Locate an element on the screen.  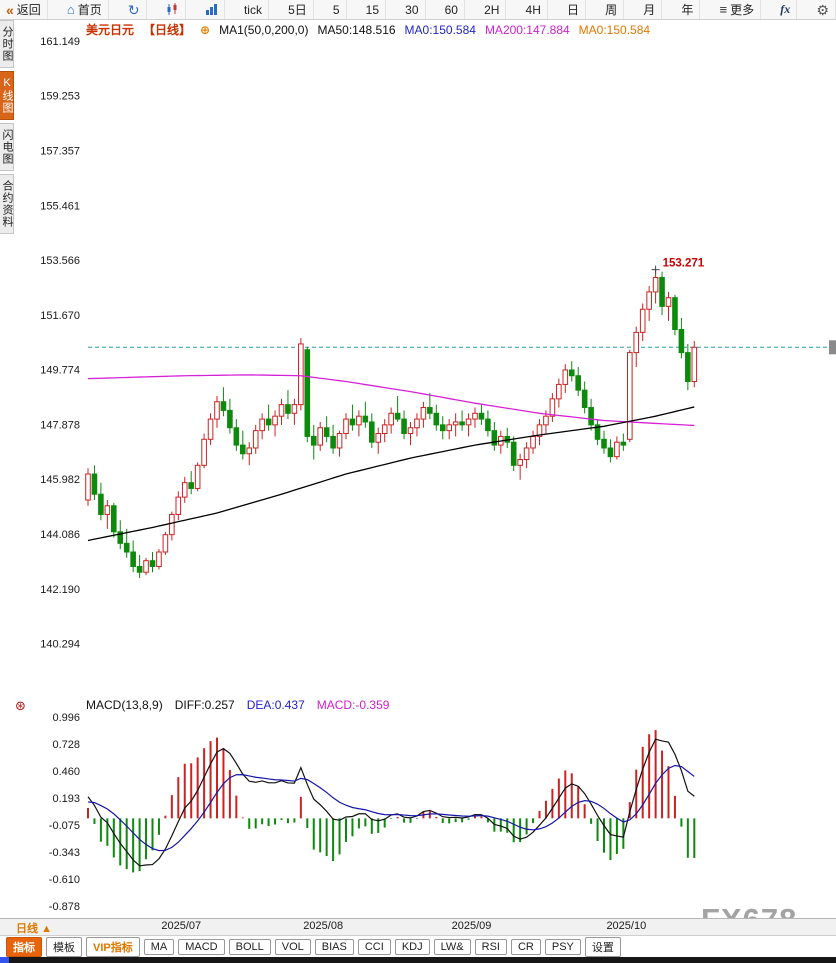
toolbar-tick: tick is located at coordinates (253, 9).